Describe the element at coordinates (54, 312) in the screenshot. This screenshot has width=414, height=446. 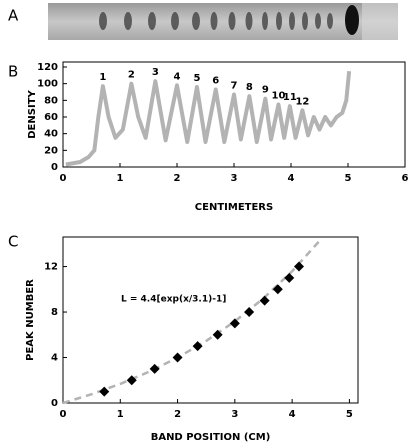
I see `y-tick-label: 8` at that location.